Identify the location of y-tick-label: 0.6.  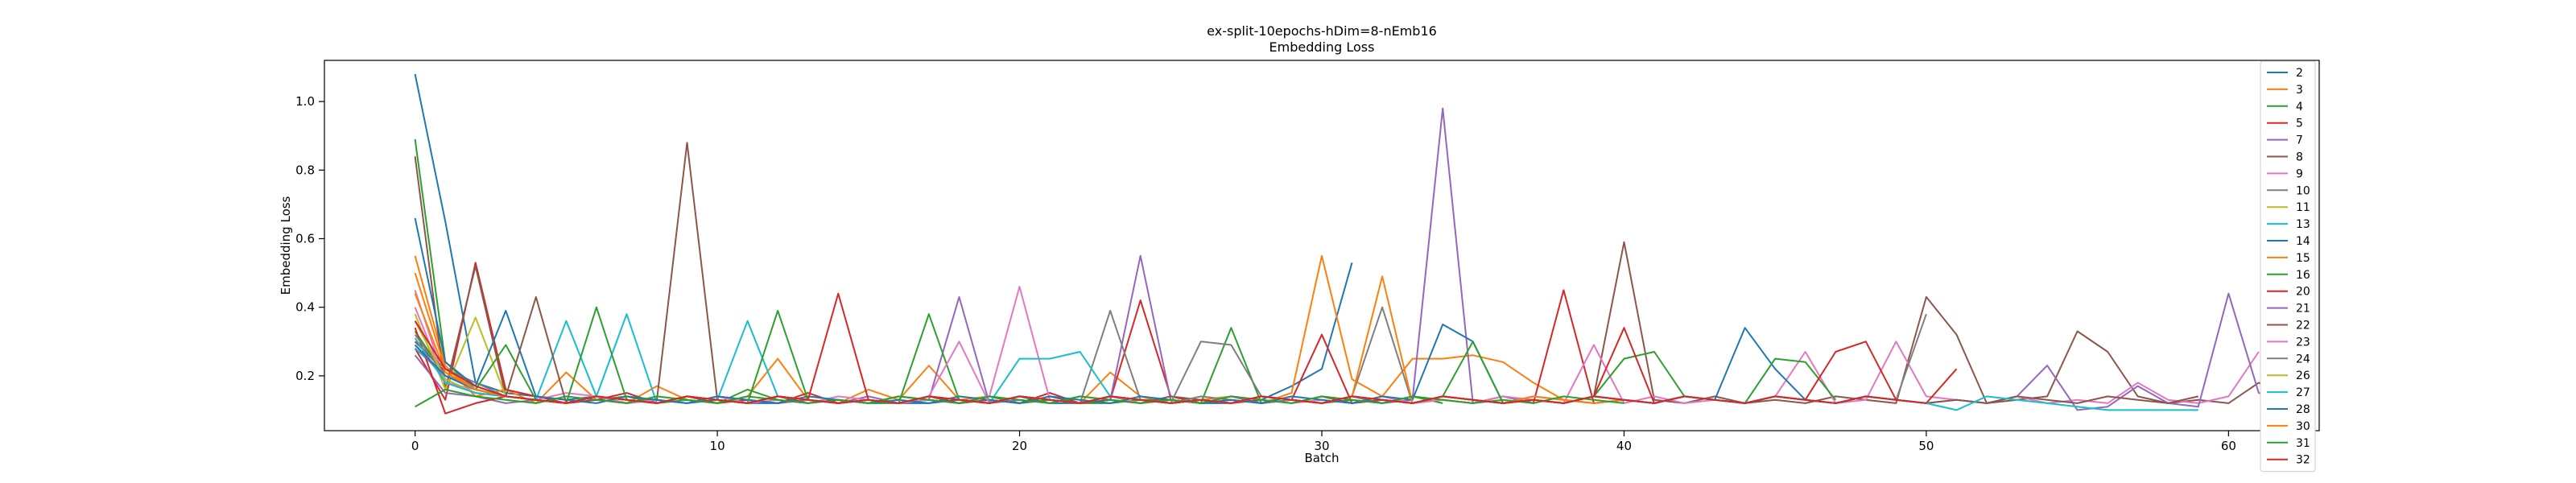
(305, 238).